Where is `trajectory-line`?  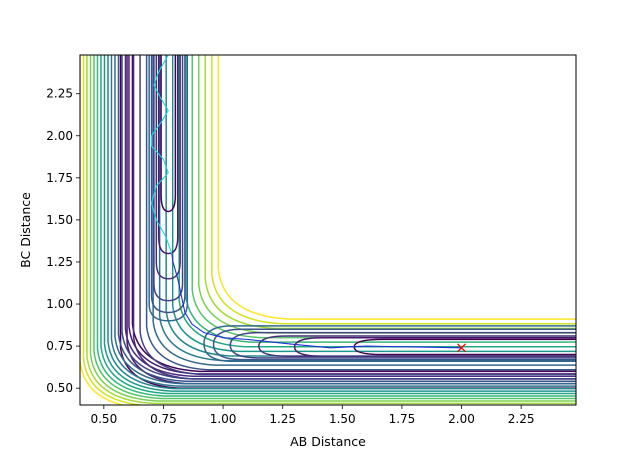 trajectory-line is located at coordinates (316, 301).